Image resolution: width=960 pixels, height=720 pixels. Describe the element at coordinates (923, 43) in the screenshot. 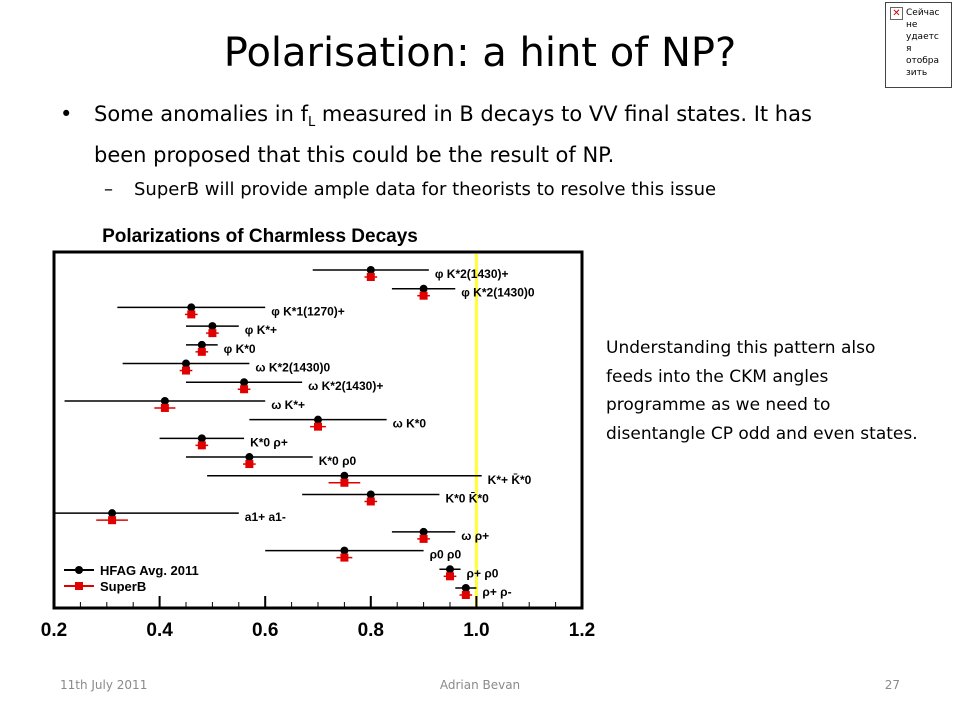

I see `plugin-message: Сейчас не удаетс я отобра зить` at that location.